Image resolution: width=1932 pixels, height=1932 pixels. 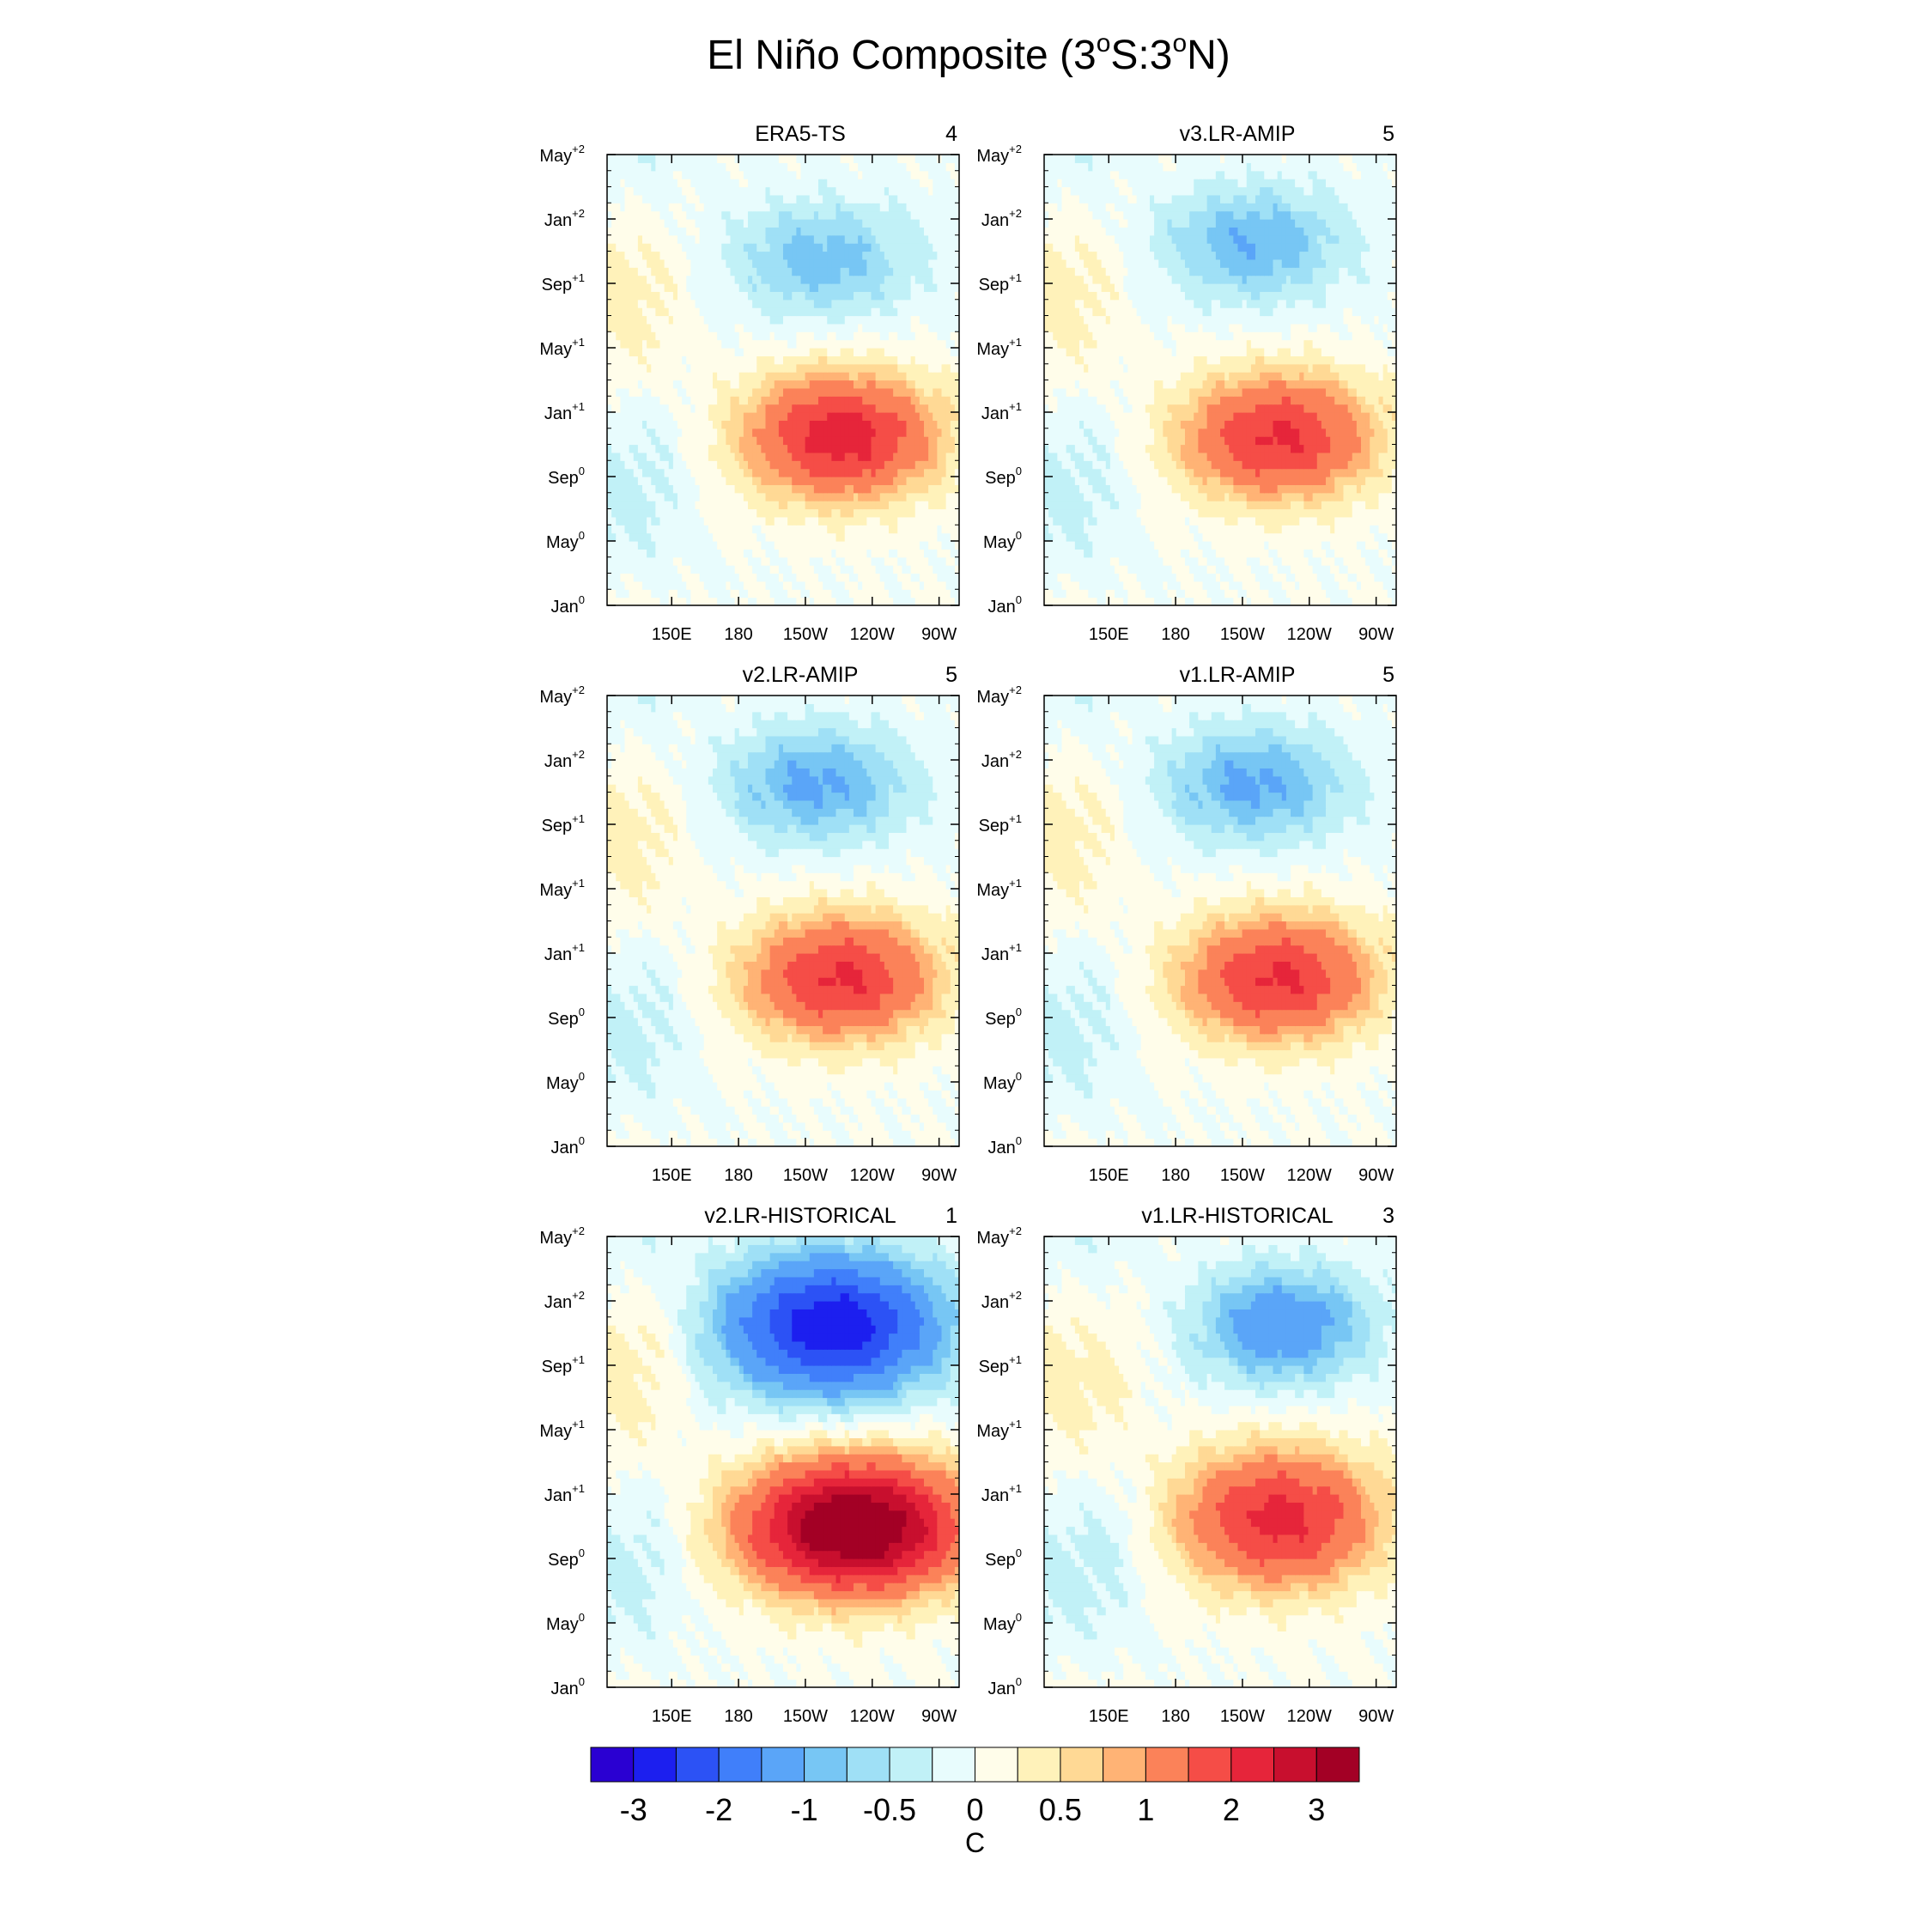 I want to click on x-tick-label: 90W, so click(x=939, y=634).